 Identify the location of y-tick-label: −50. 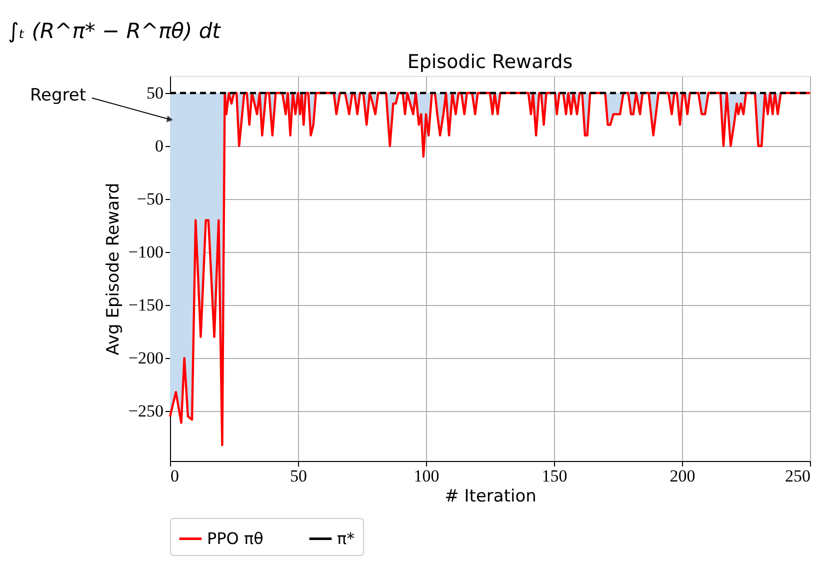
(150, 199).